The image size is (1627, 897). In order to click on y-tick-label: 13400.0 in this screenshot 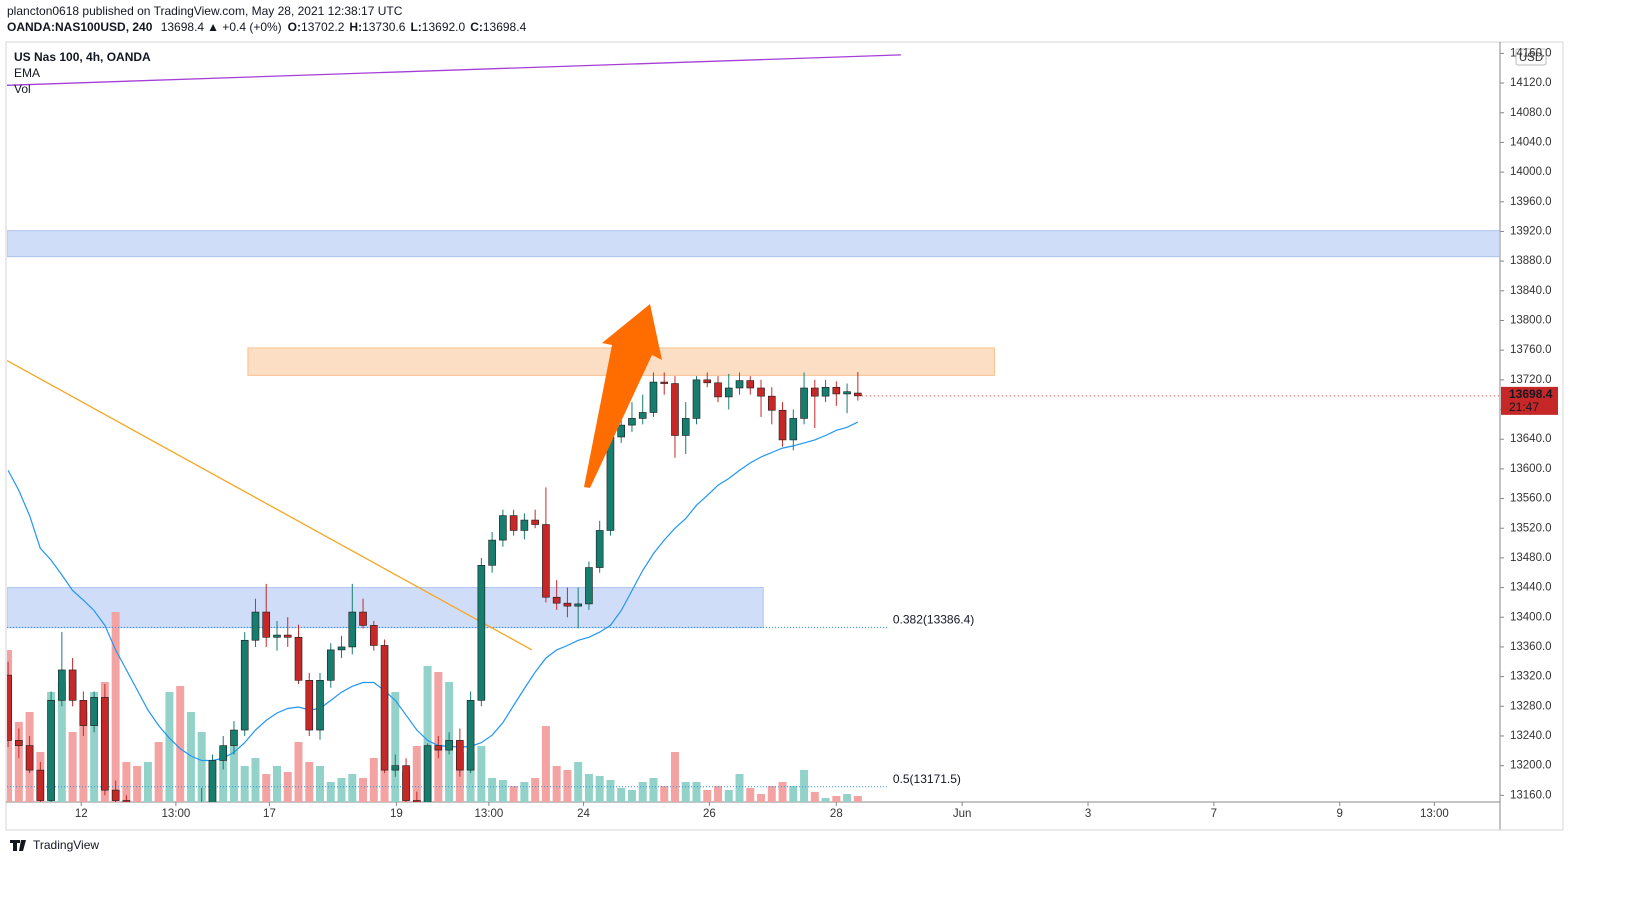, I will do `click(1531, 617)`.